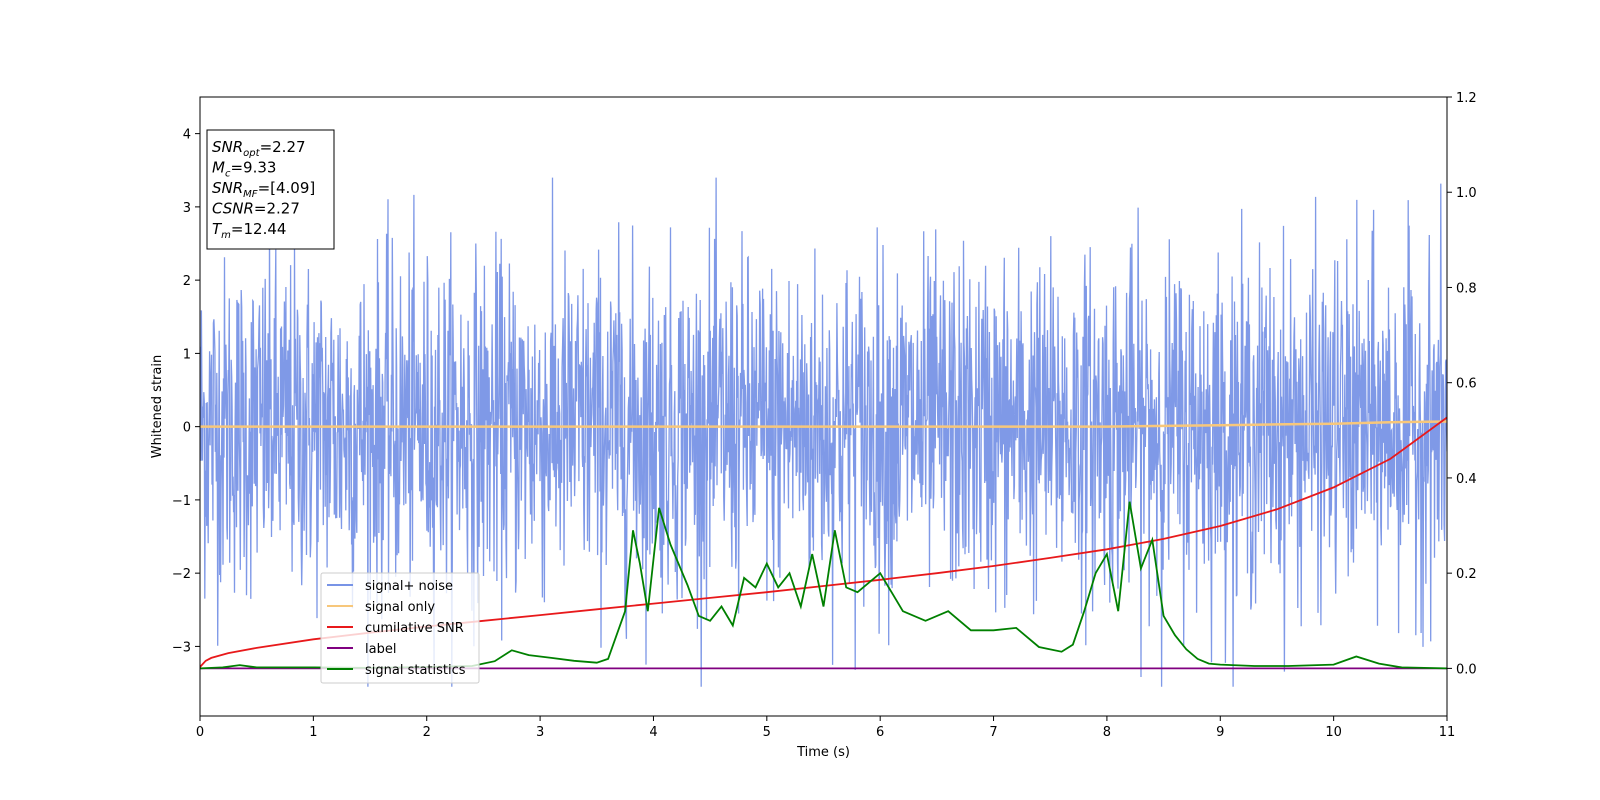  I want to click on legend-label: label, so click(380, 649).